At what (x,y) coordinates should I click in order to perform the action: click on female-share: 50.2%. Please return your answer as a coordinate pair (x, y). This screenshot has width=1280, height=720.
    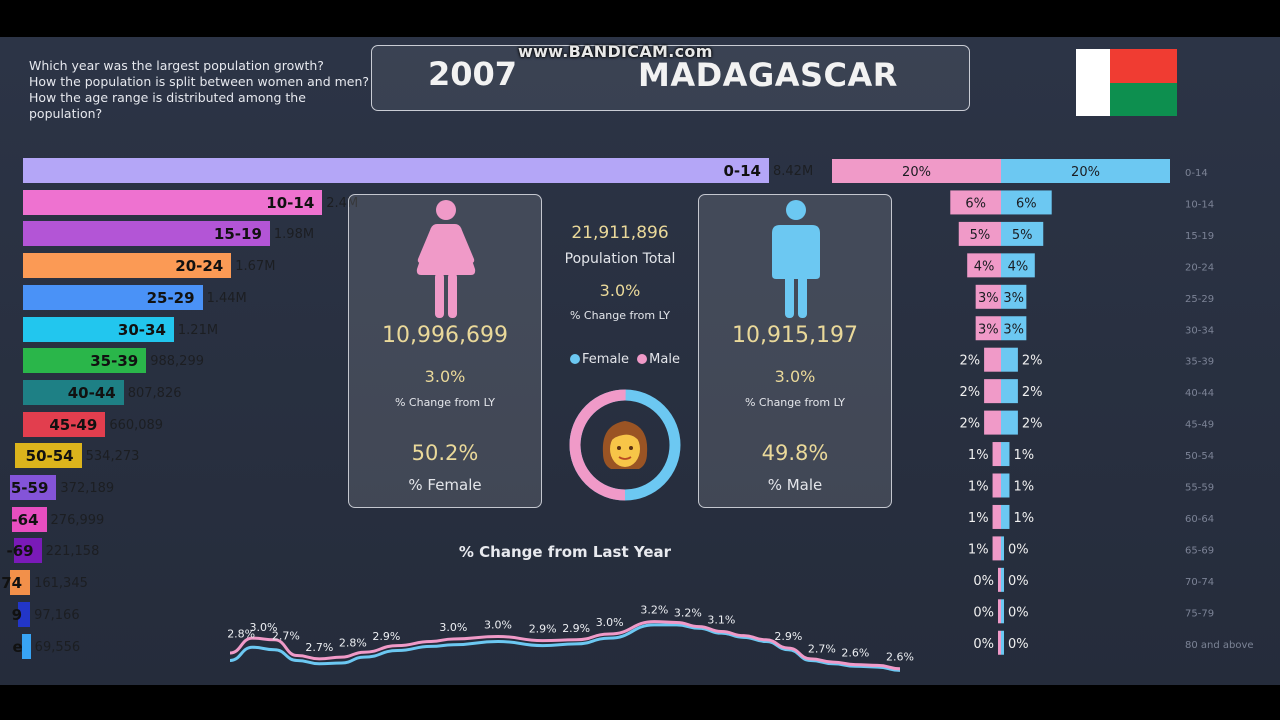
    Looking at the image, I should click on (445, 453).